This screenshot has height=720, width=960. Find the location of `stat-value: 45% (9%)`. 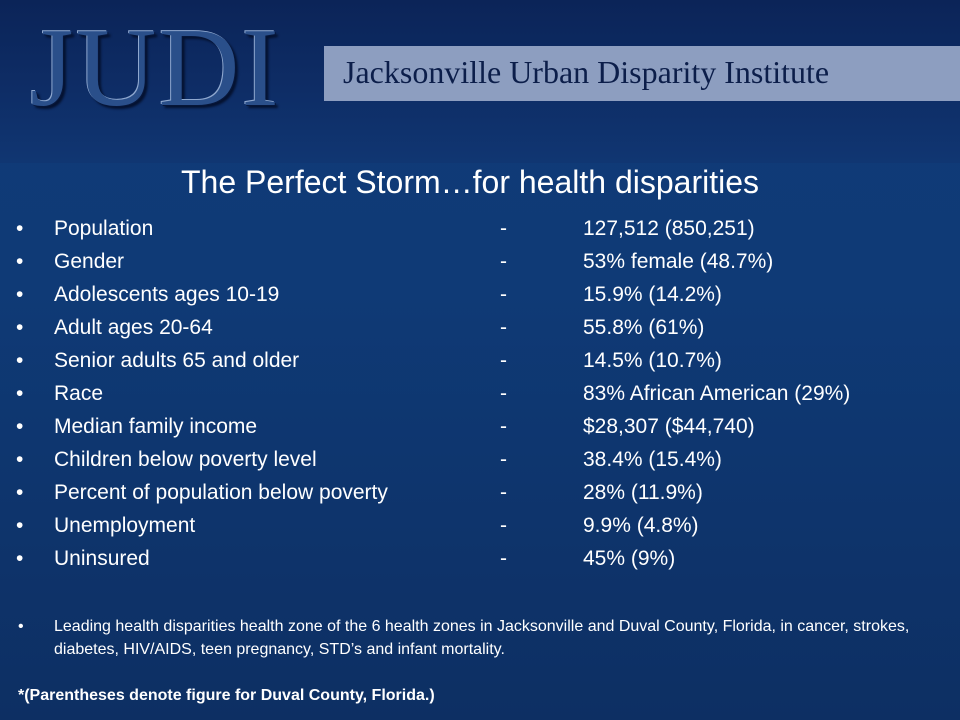

stat-value: 45% (9%) is located at coordinates (629, 558).